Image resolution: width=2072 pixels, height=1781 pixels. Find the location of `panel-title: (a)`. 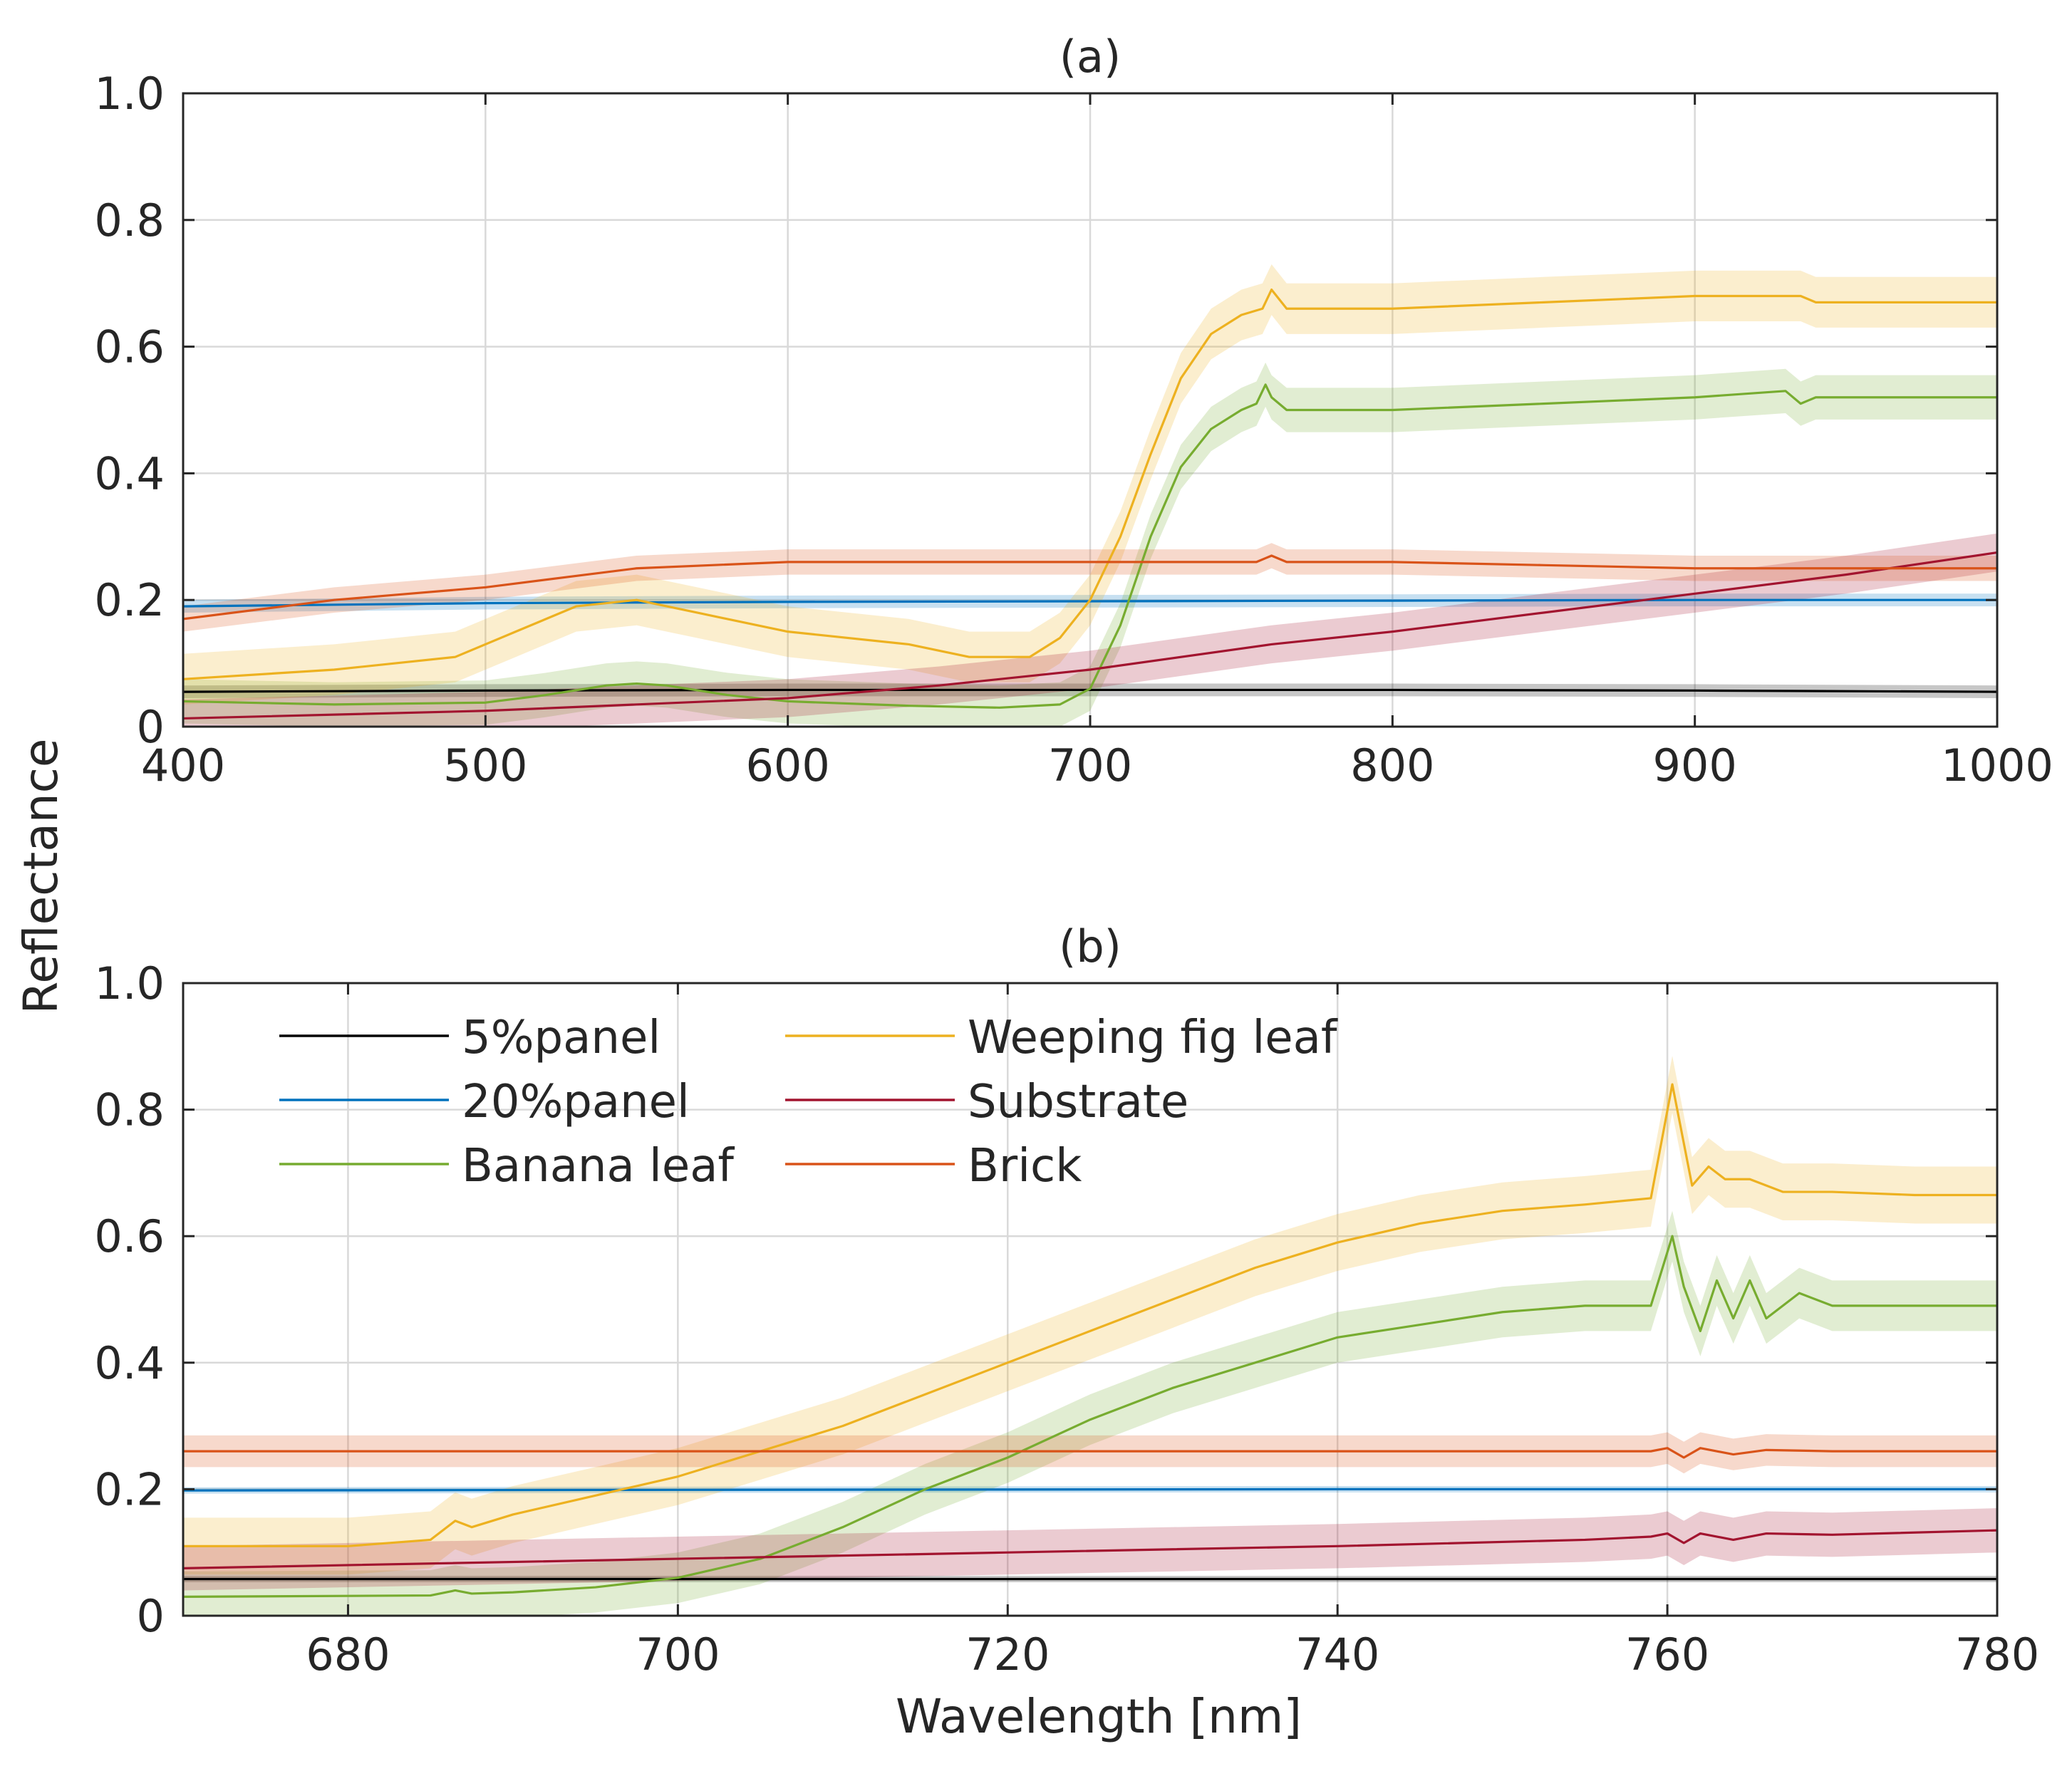

panel-title: (a) is located at coordinates (1090, 57).